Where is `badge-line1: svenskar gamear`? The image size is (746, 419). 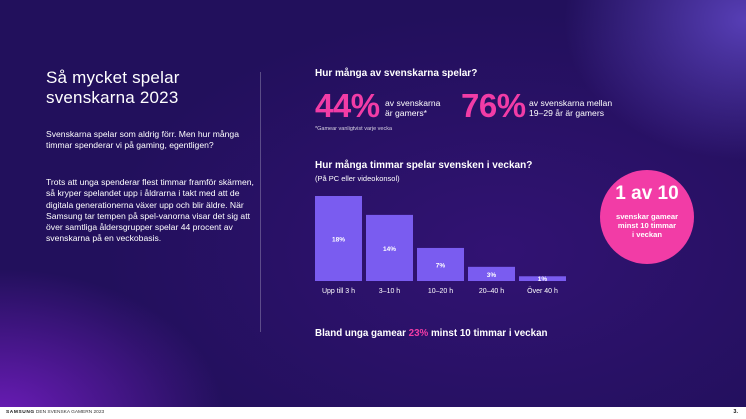 badge-line1: svenskar gamear is located at coordinates (647, 216).